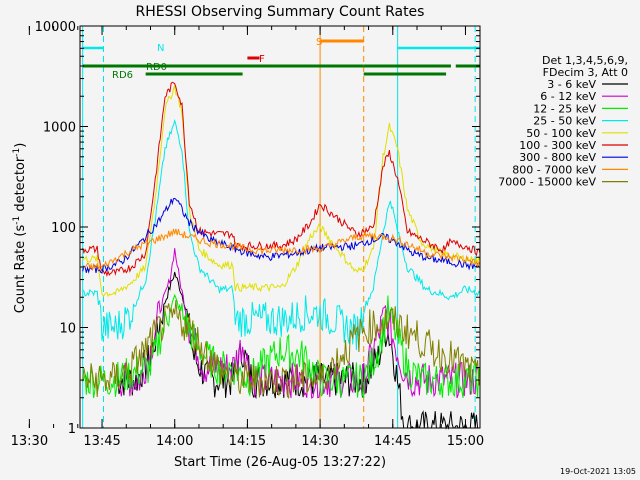 Image resolution: width=640 pixels, height=480 pixels. I want to click on y-axis-label: Count Rate (s-1 detector-1), so click(20, 228).